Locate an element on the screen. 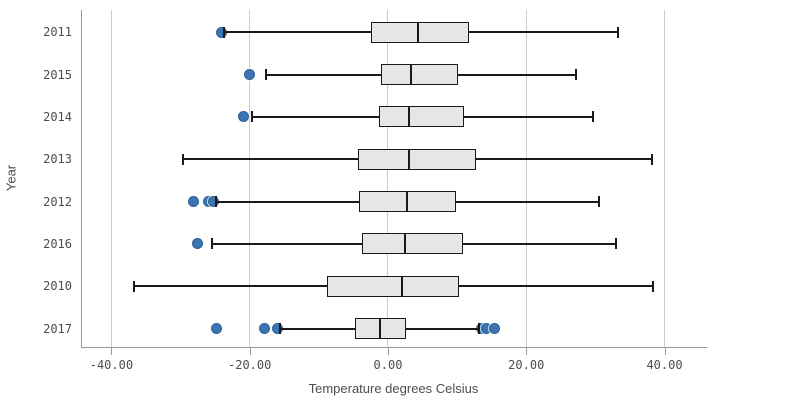 This screenshot has width=800, height=407. y-tick-label: 2016 is located at coordinates (57, 243).